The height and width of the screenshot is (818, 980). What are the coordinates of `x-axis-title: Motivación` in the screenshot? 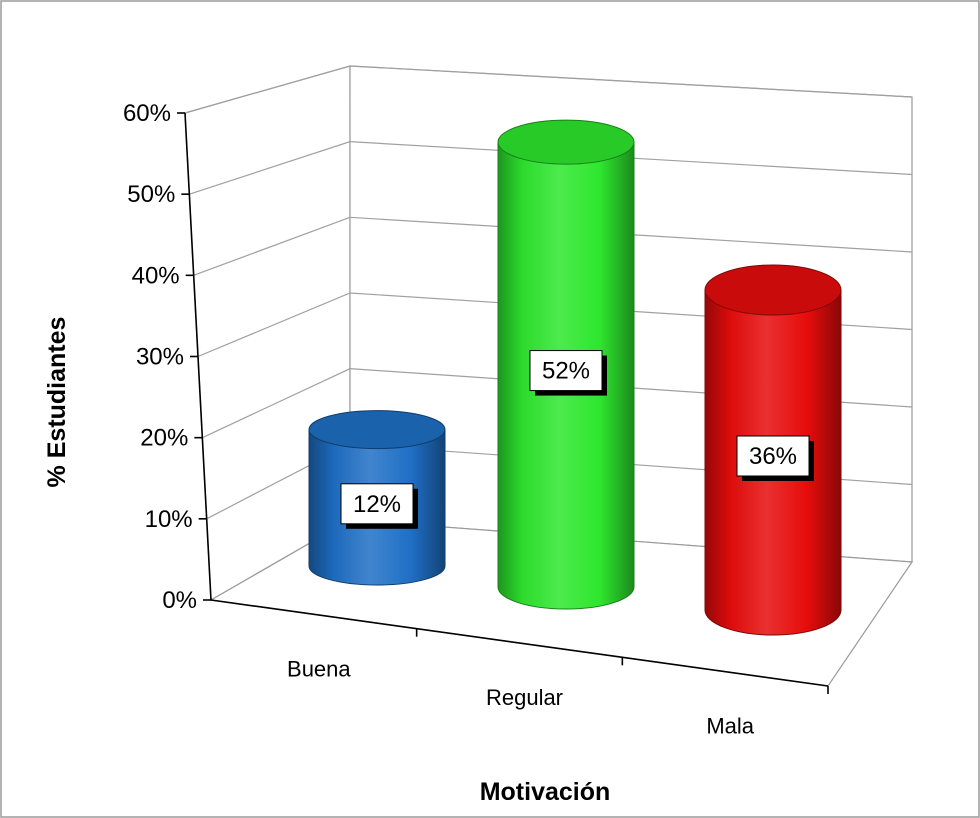 It's located at (545, 792).